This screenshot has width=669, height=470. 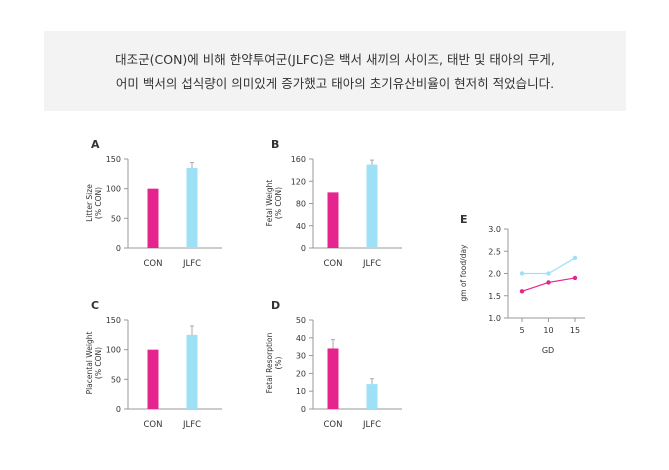 I want to click on y-tick-label: 3.0, so click(x=494, y=229).